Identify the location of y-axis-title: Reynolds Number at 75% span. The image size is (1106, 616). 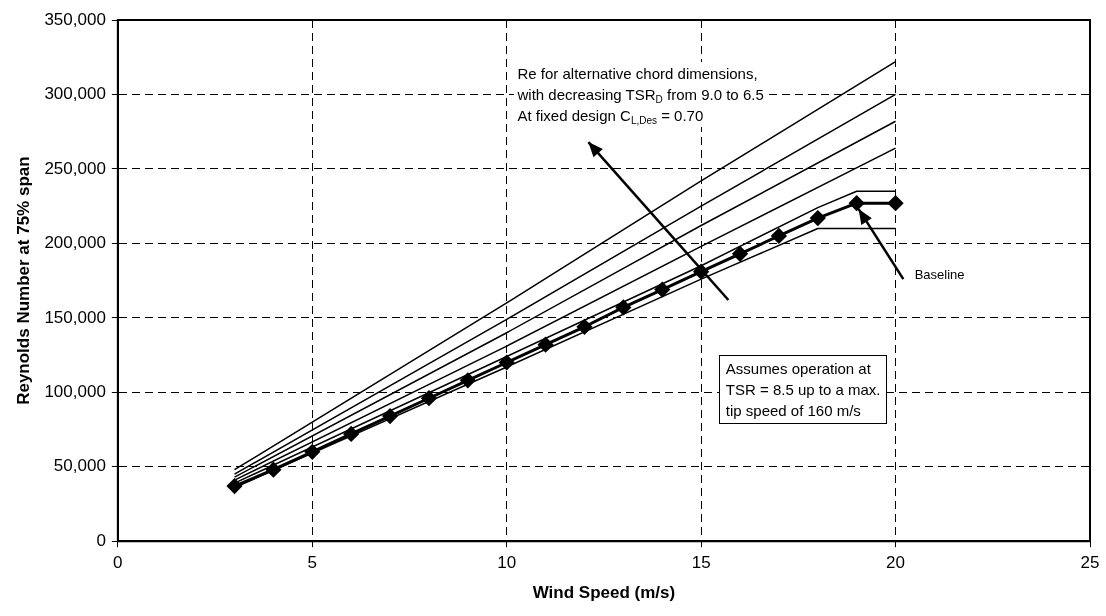
(23, 280).